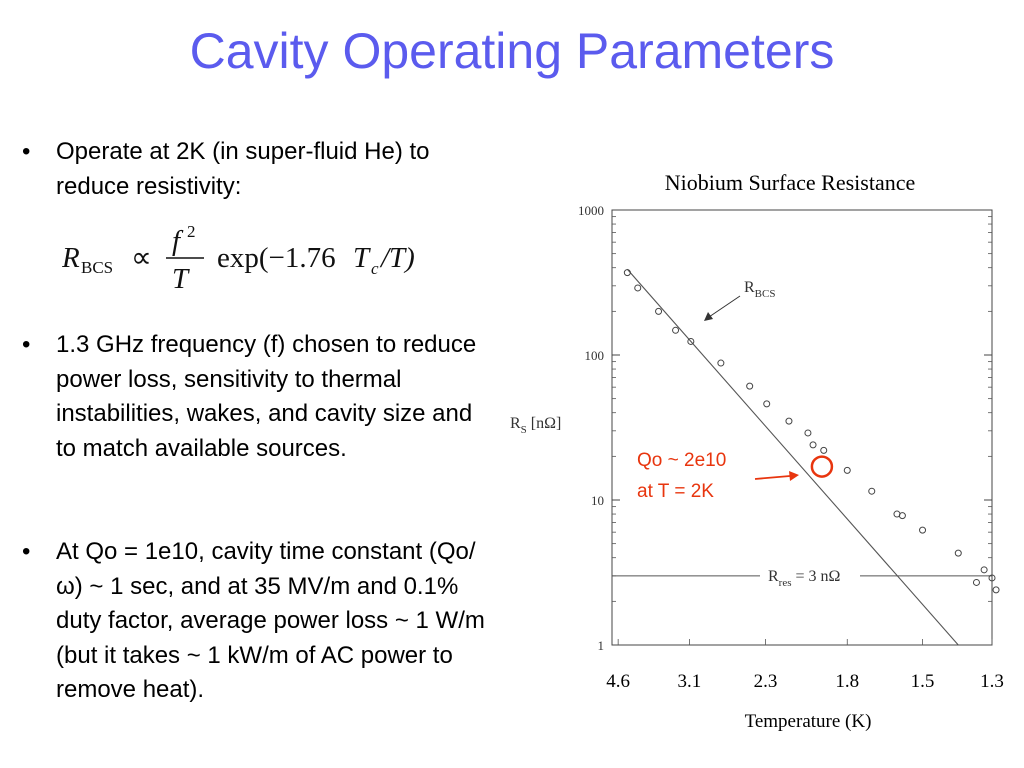 Image resolution: width=1024 pixels, height=768 pixels. I want to click on y-tick-label: 1000, so click(591, 210).